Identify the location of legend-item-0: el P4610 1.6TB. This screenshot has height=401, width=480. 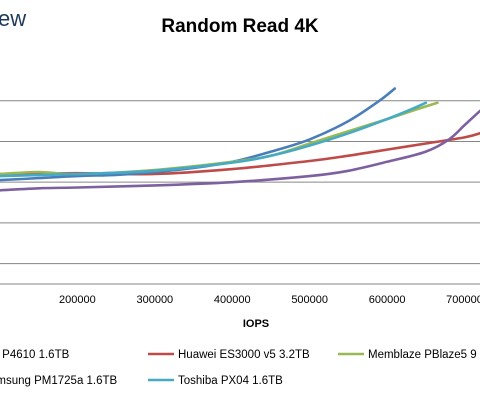
(35, 355).